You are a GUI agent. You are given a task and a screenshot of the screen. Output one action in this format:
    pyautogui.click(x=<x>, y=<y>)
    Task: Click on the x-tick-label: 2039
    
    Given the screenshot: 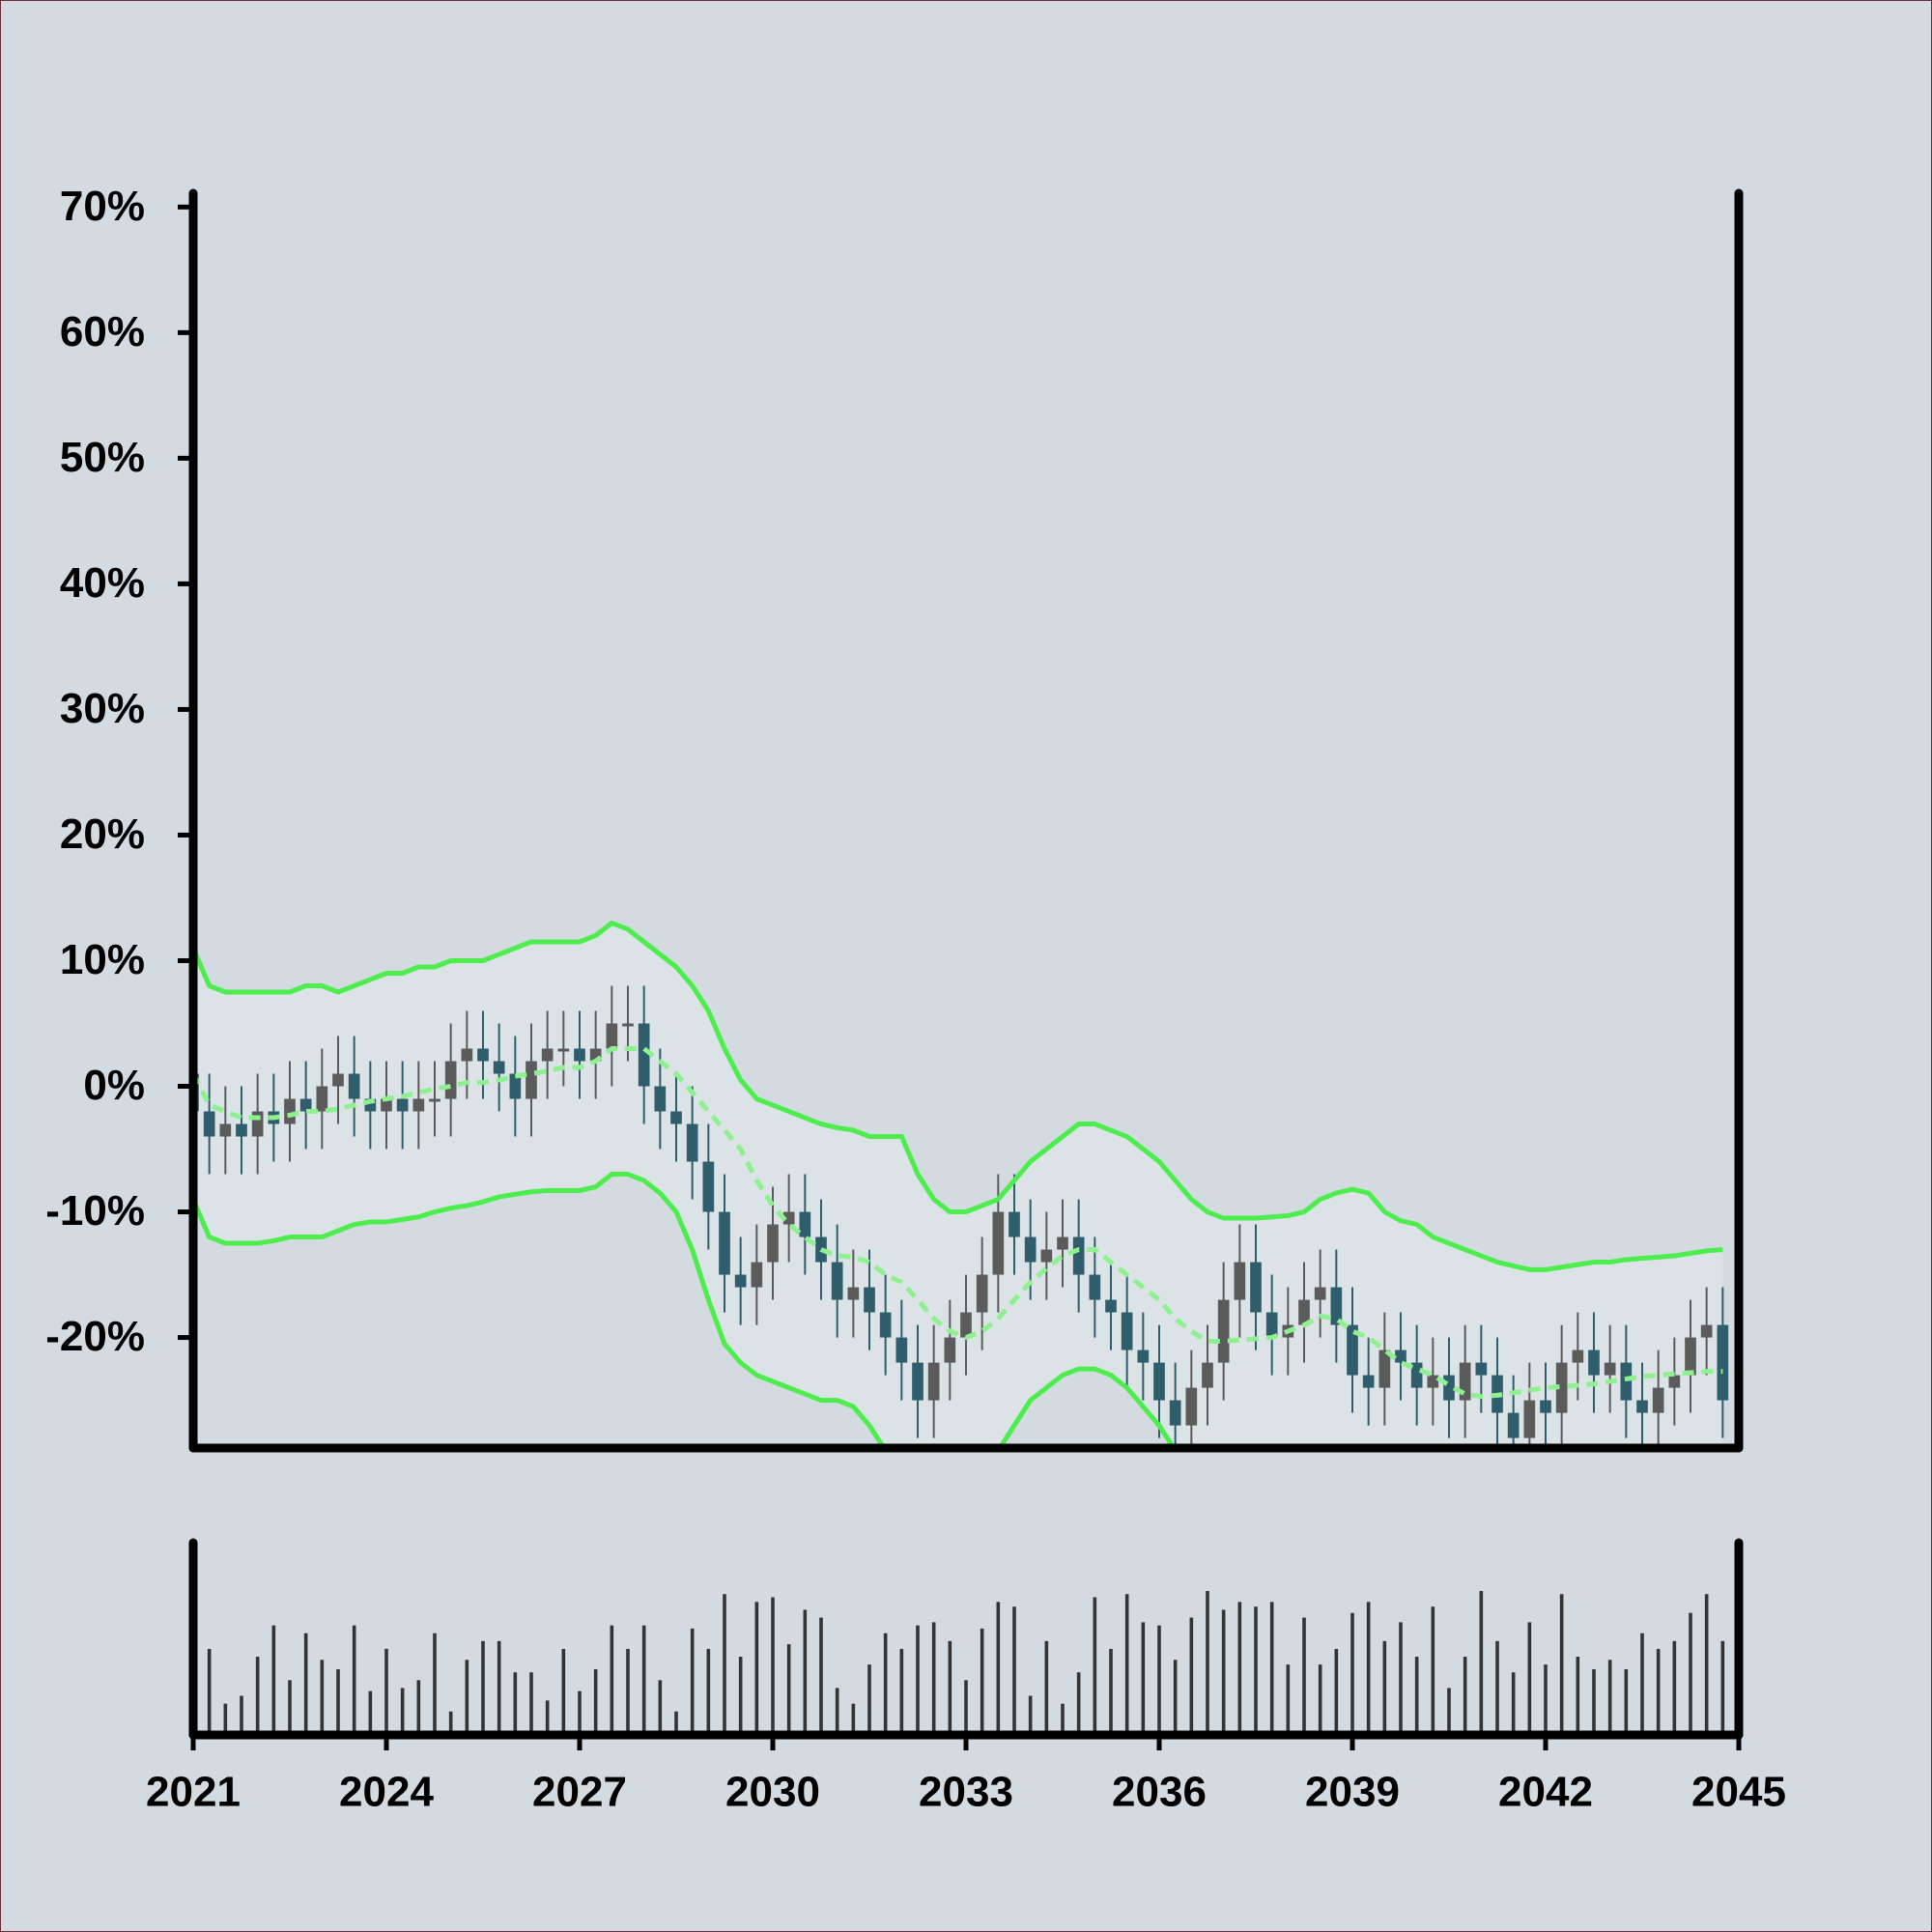 What is the action you would take?
    pyautogui.click(x=1352, y=1792)
    